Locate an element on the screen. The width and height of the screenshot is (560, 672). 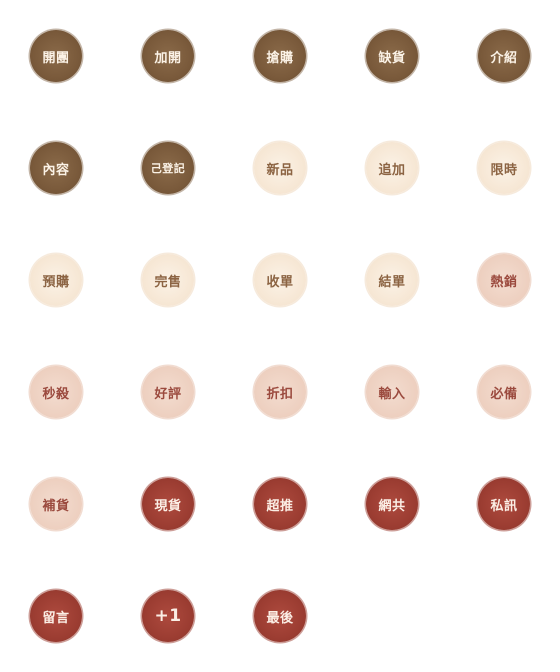
sticker-label: 完售 is located at coordinates (168, 282).